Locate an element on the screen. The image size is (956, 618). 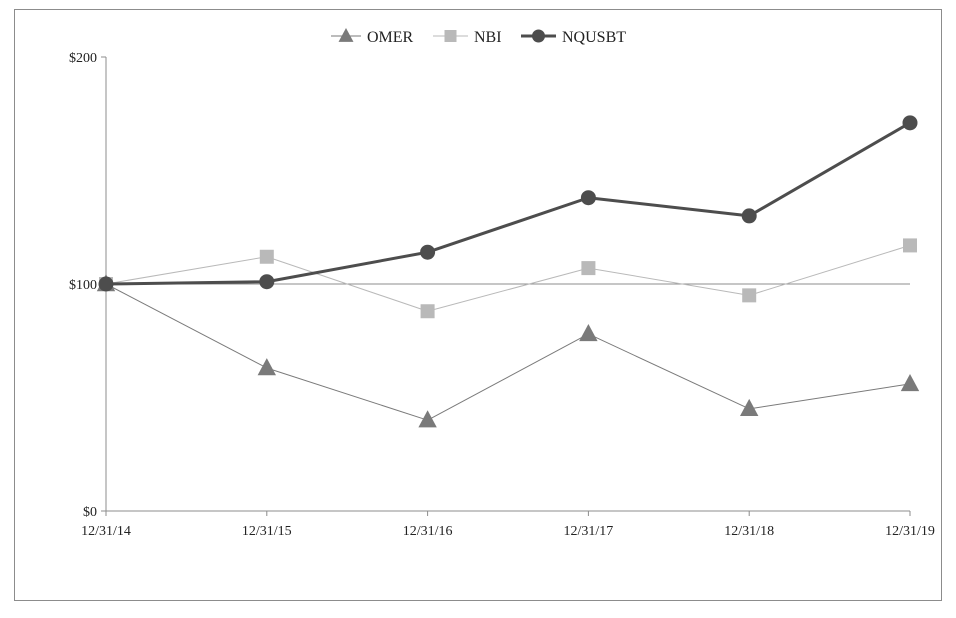
y-tick-label: $0 is located at coordinates (90, 512).